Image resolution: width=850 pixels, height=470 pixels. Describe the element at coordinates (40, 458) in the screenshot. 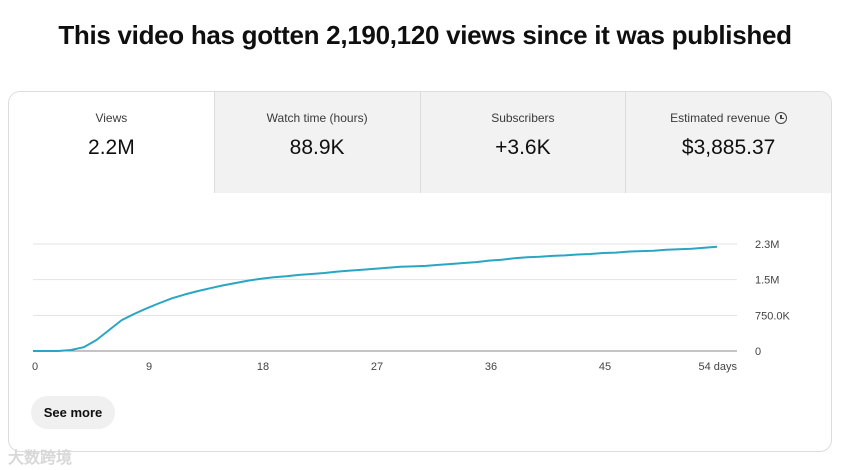

I see `watermark-logo: 大数跨境` at that location.